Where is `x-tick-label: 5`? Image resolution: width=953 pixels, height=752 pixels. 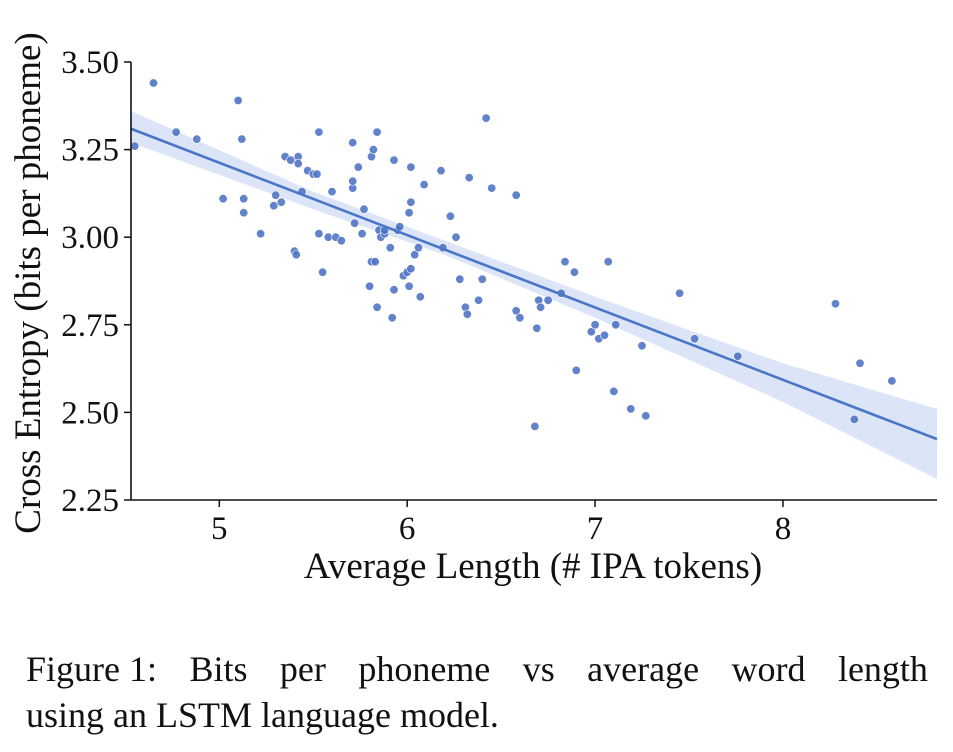 x-tick-label: 5 is located at coordinates (219, 529).